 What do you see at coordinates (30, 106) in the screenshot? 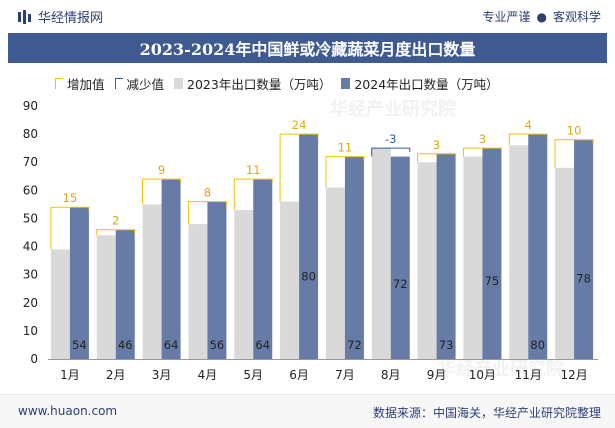
I see `y-tick-label: 90` at bounding box center [30, 106].